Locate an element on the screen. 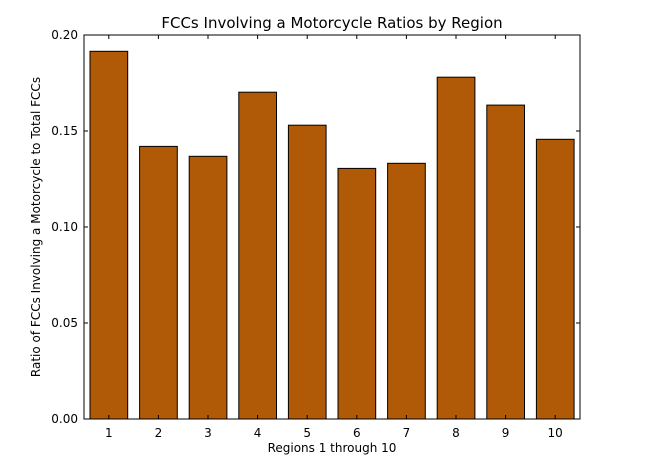 This screenshot has height=470, width=657. y-tick-label: 0.05 is located at coordinates (64, 323).